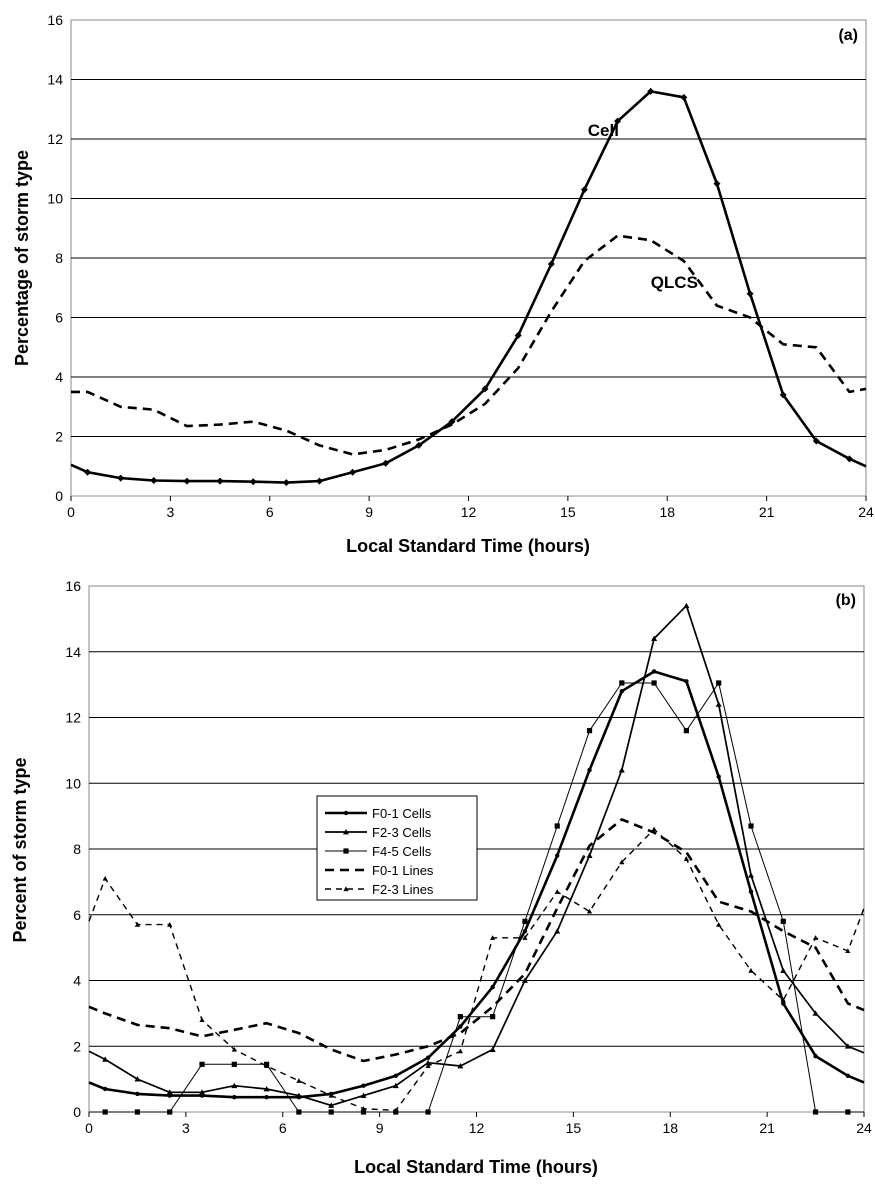 This screenshot has width=875, height=1185. What do you see at coordinates (402, 851) in the screenshot?
I see `legend-label: F4-5 Cells` at bounding box center [402, 851].